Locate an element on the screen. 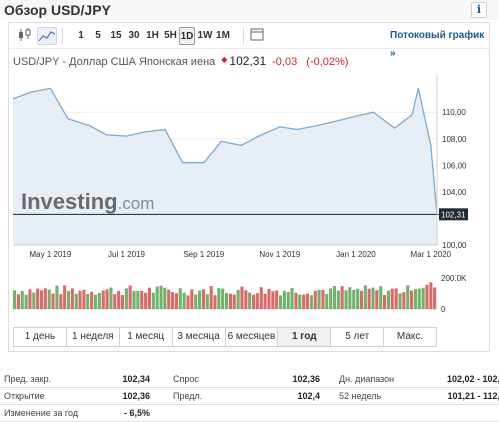 This screenshot has width=499, height=422. investing-watermark: Investing.com is located at coordinates (87, 201).